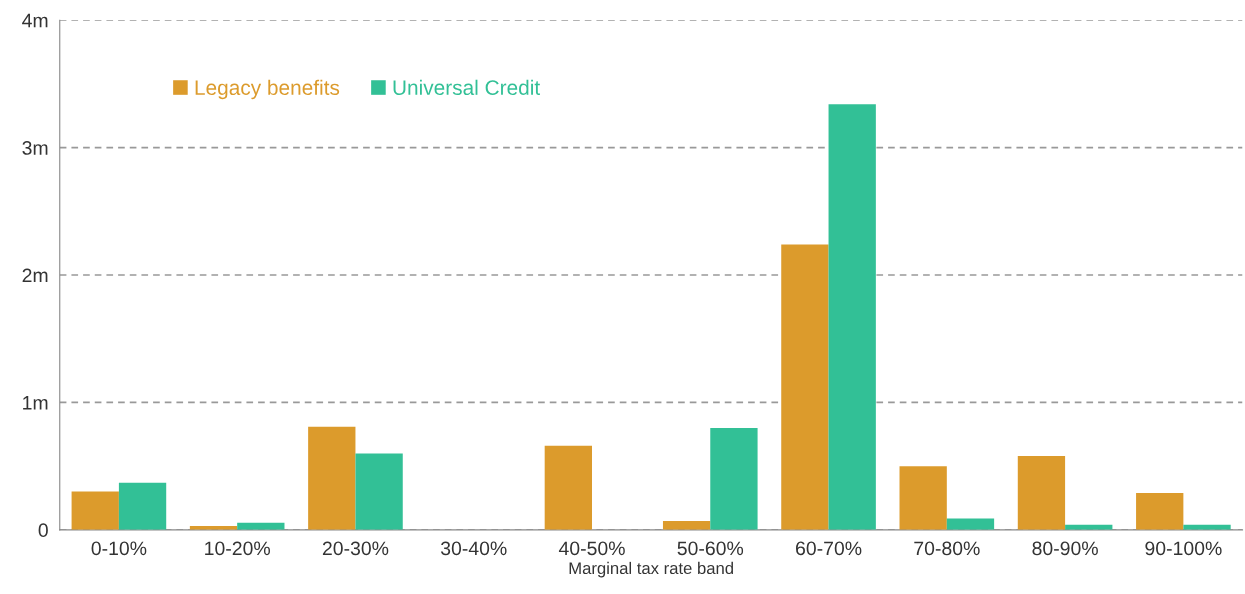 This screenshot has width=1245, height=594. What do you see at coordinates (237, 548) in the screenshot?
I see `x-tick-label: 10-20%` at bounding box center [237, 548].